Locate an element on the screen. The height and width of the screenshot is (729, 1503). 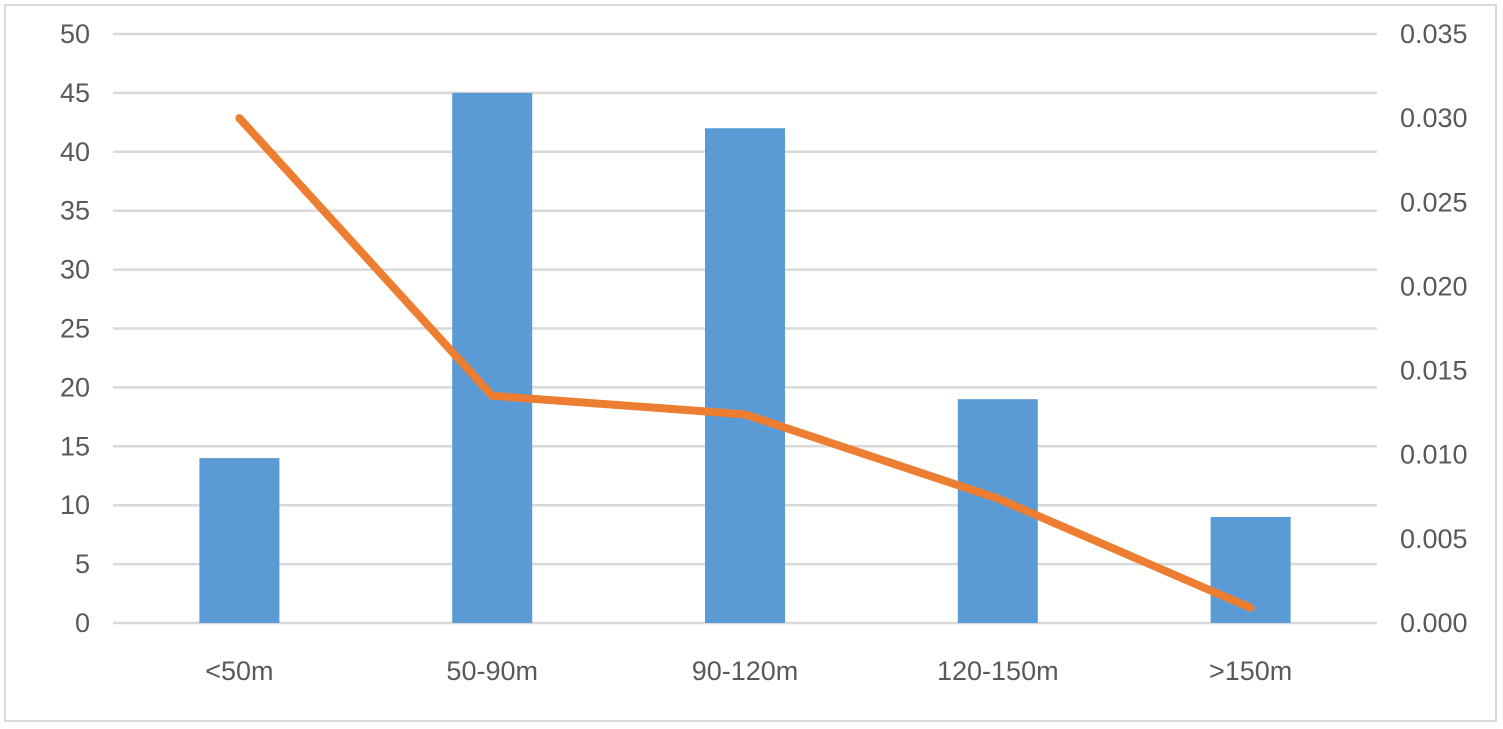
x-tick-label: 50-90m is located at coordinates (492, 671).